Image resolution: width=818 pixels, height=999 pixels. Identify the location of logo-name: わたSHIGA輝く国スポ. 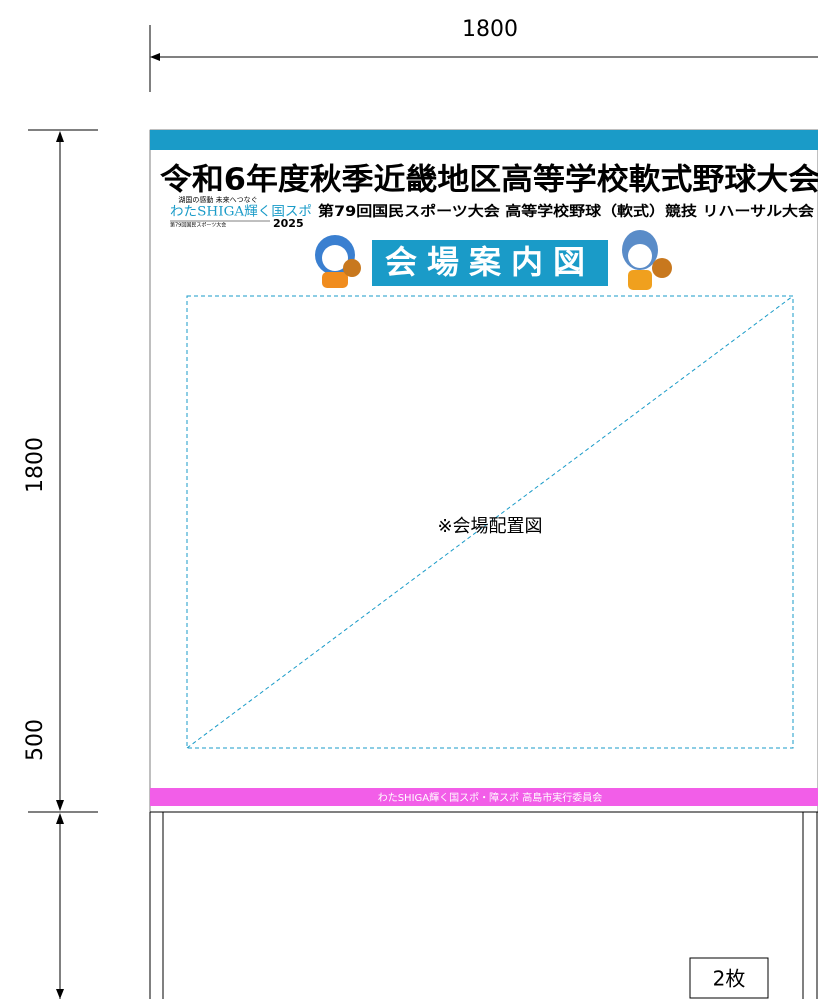
(241, 212).